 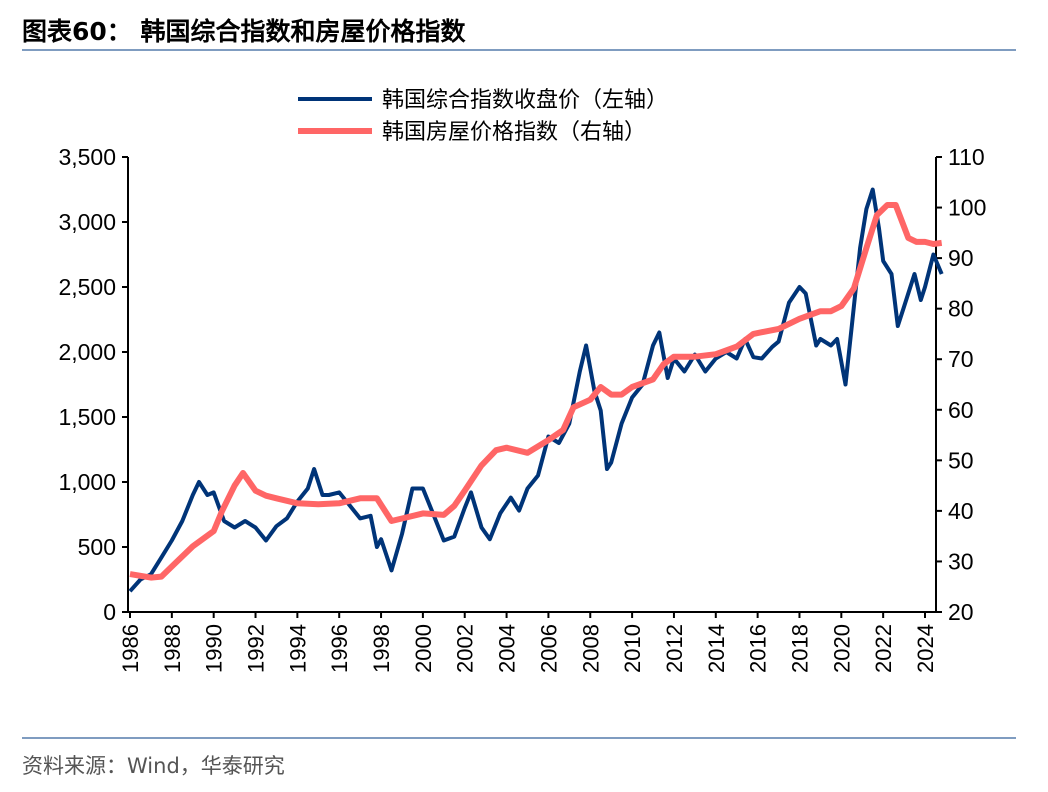 What do you see at coordinates (961, 460) in the screenshot?
I see `right-tick-label: 50` at bounding box center [961, 460].